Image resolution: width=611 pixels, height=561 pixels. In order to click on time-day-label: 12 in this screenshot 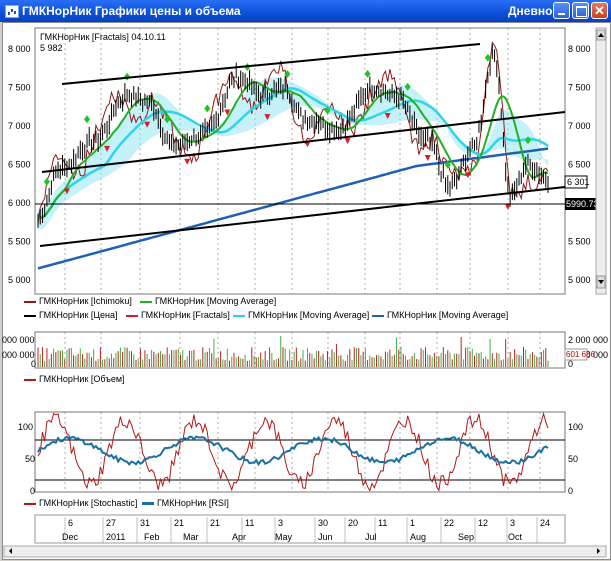, I will do `click(483, 523)`.